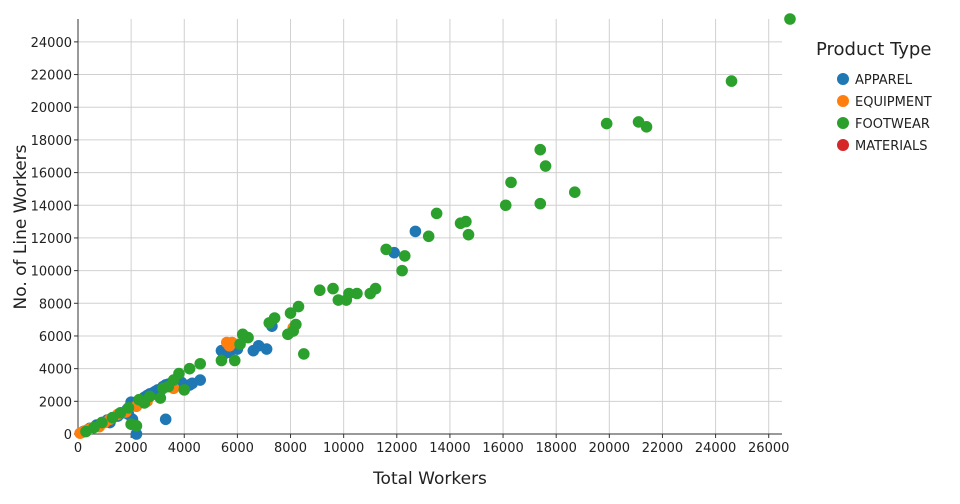 This screenshot has height=504, width=960. What do you see at coordinates (51, 239) in the screenshot?
I see `y-tick-label: 12000` at bounding box center [51, 239].